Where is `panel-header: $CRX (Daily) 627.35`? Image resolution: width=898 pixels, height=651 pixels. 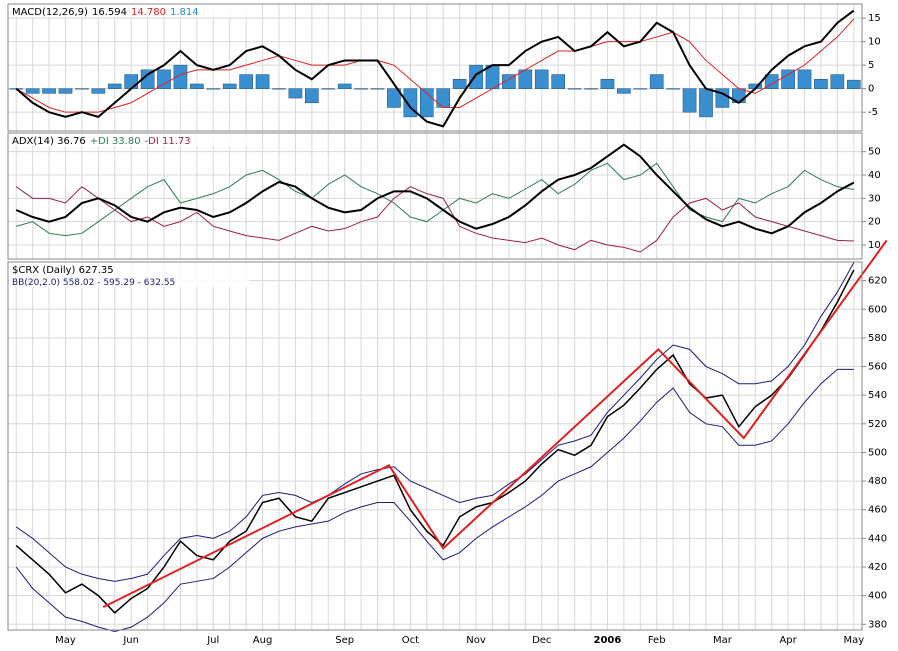 panel-header: $CRX (Daily) 627.35 is located at coordinates (63, 270).